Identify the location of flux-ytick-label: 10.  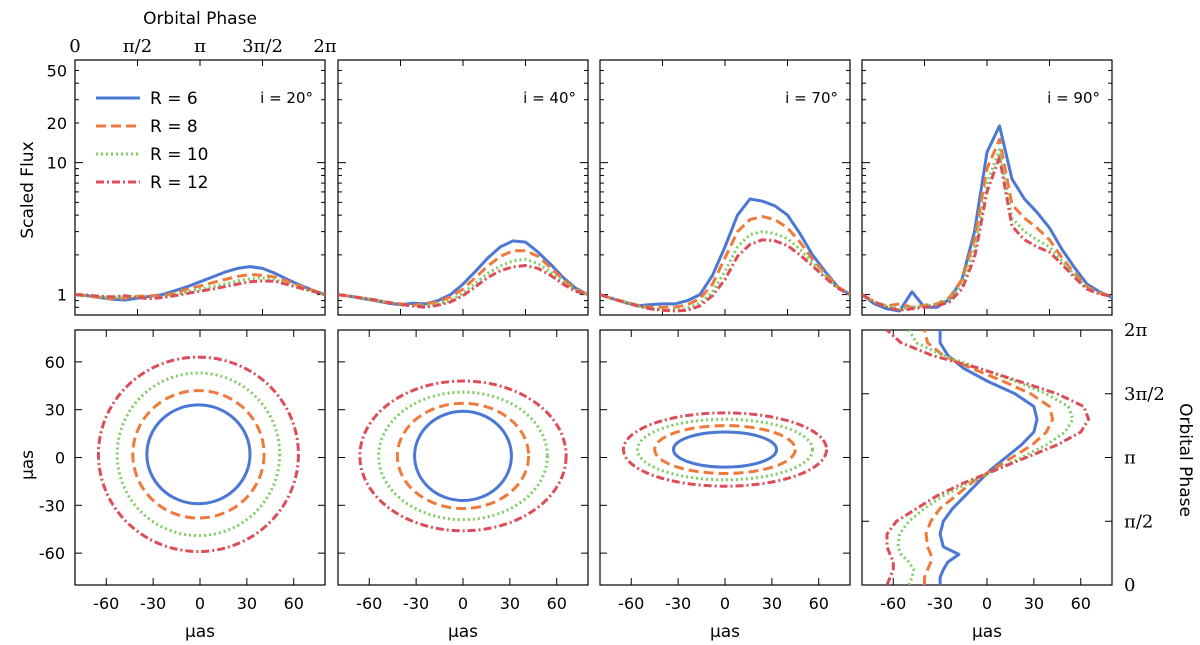
(57, 163).